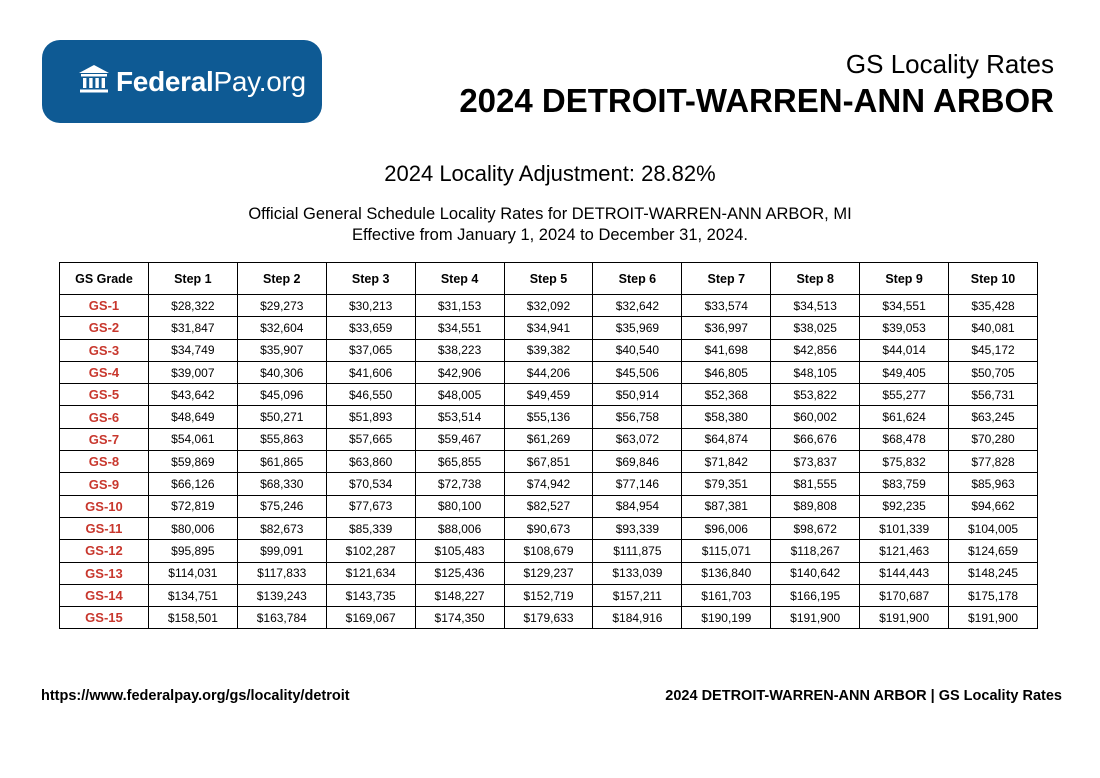 The image size is (1100, 778). Describe the element at coordinates (726, 328) in the screenshot. I see `rate-cell: $36,997` at that location.